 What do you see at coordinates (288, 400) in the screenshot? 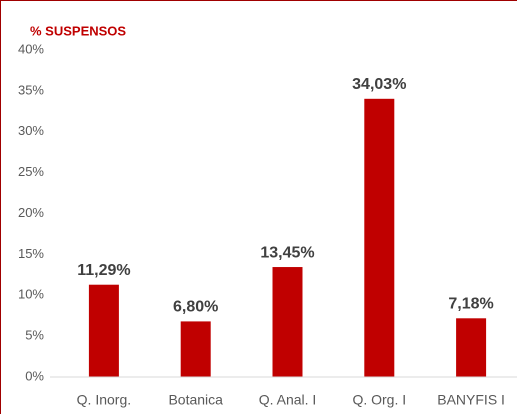
I see `x-tick-label: Q. Anal. I` at bounding box center [288, 400].